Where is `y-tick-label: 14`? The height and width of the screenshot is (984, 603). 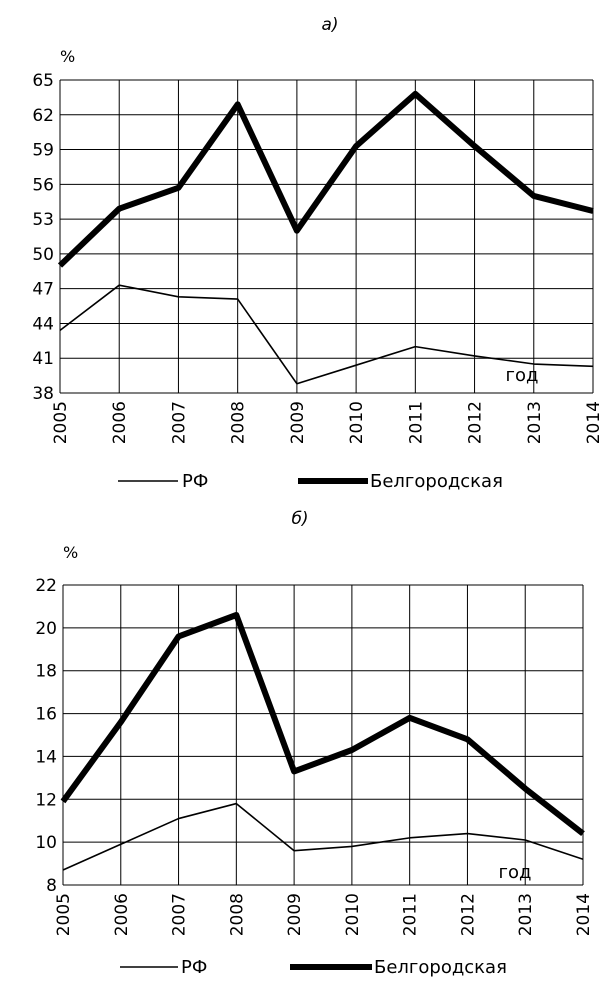 y-tick-label: 14 is located at coordinates (46, 757).